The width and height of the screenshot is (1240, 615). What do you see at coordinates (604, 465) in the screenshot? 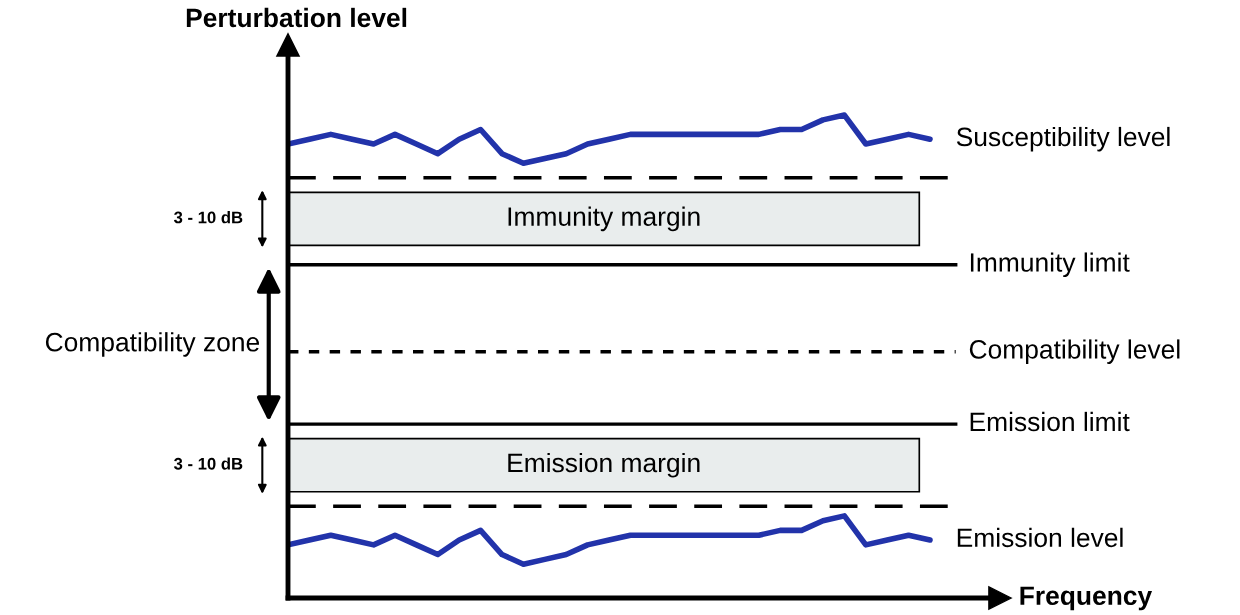
I see `band-label: Emission margin` at bounding box center [604, 465].